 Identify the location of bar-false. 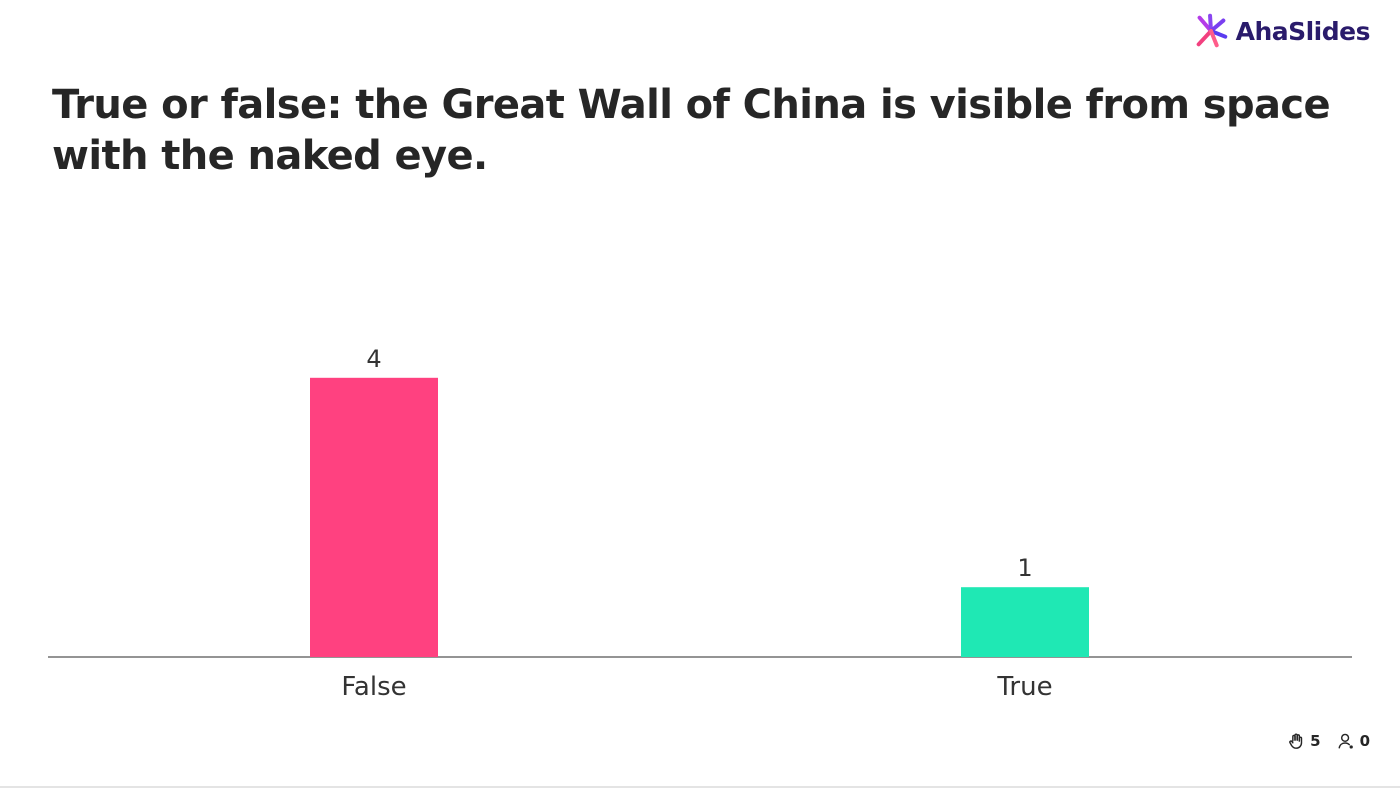
(374, 517).